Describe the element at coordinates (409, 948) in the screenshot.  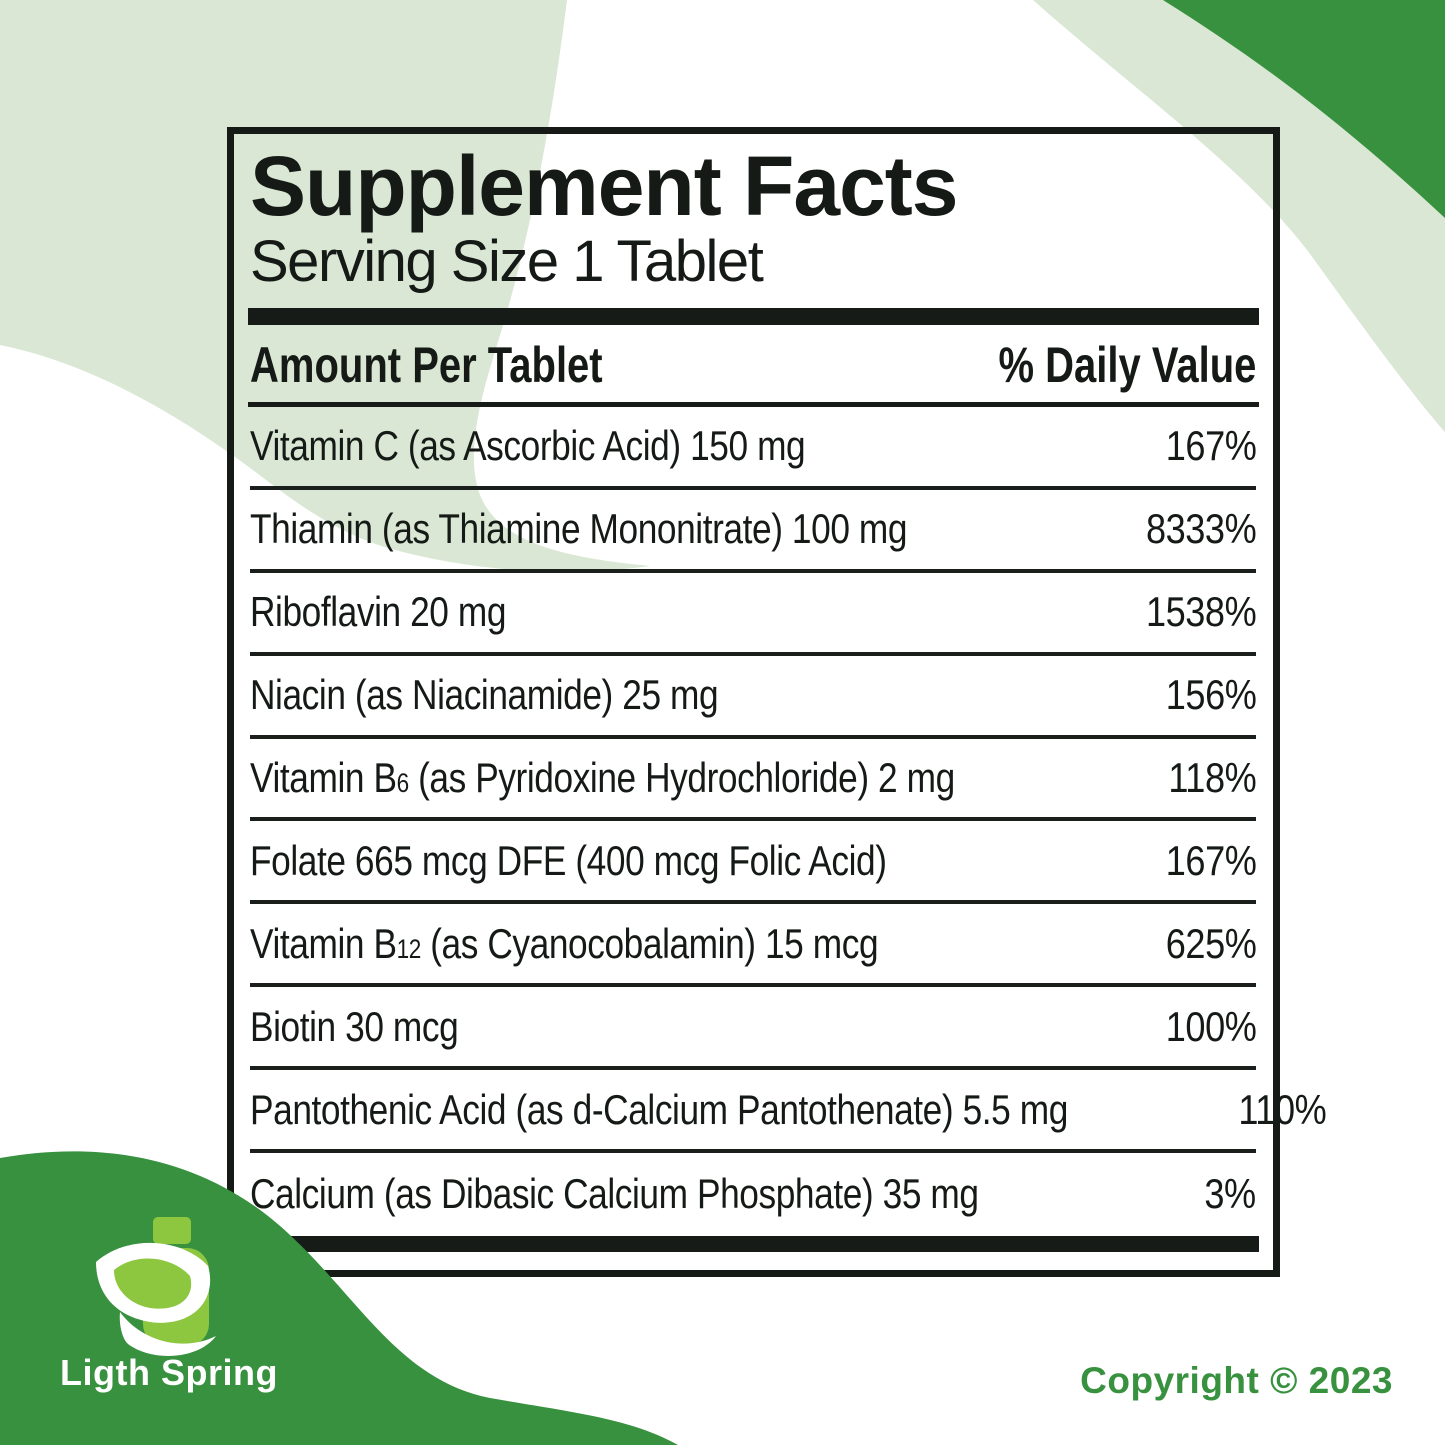
I see `nutrient-name-subscript: 12` at that location.